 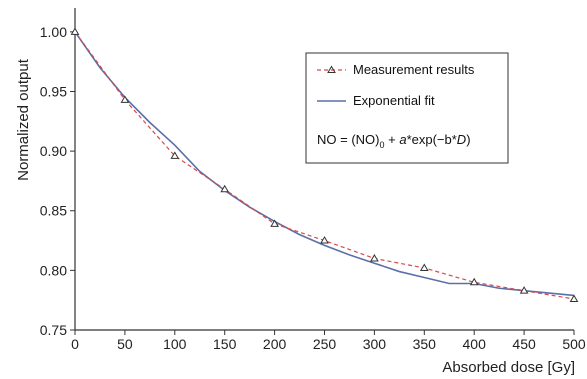 I want to click on x-tick-label: 100, so click(x=175, y=344).